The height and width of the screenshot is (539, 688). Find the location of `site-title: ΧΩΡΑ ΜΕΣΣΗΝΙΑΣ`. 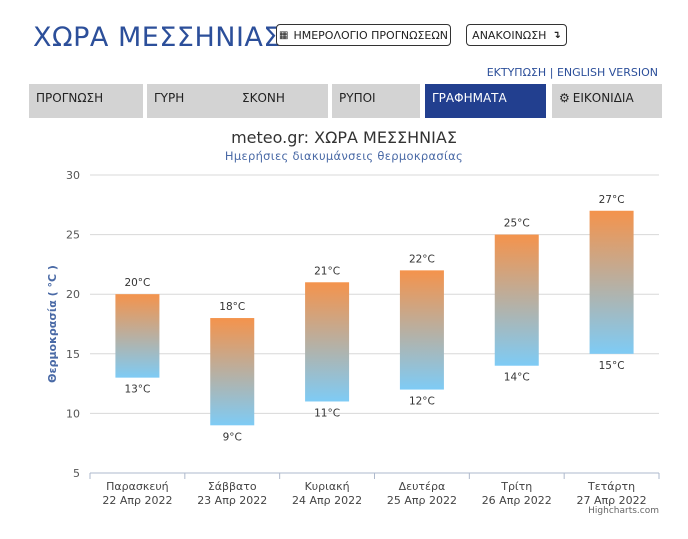

site-title: ΧΩΡΑ ΜΕΣΣΗΝΙΑΣ is located at coordinates (157, 37).